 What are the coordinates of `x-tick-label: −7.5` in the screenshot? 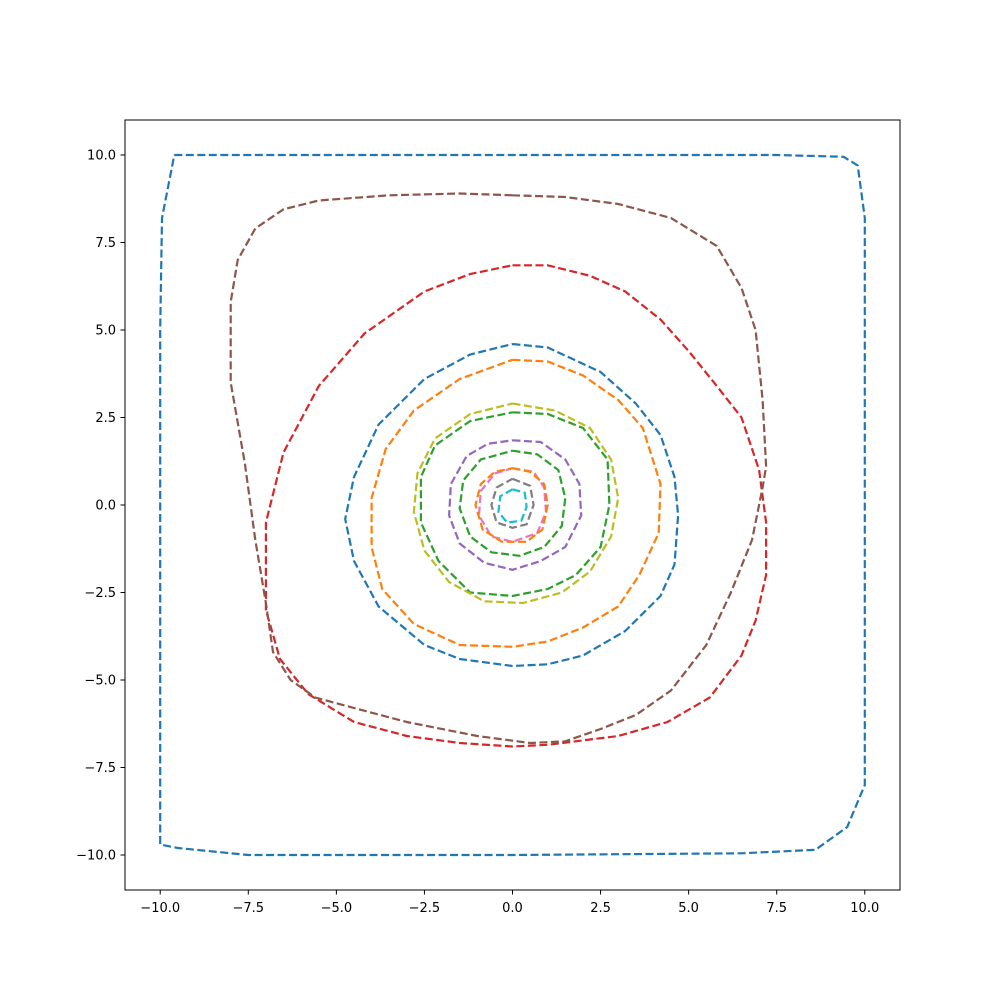 It's located at (249, 908).